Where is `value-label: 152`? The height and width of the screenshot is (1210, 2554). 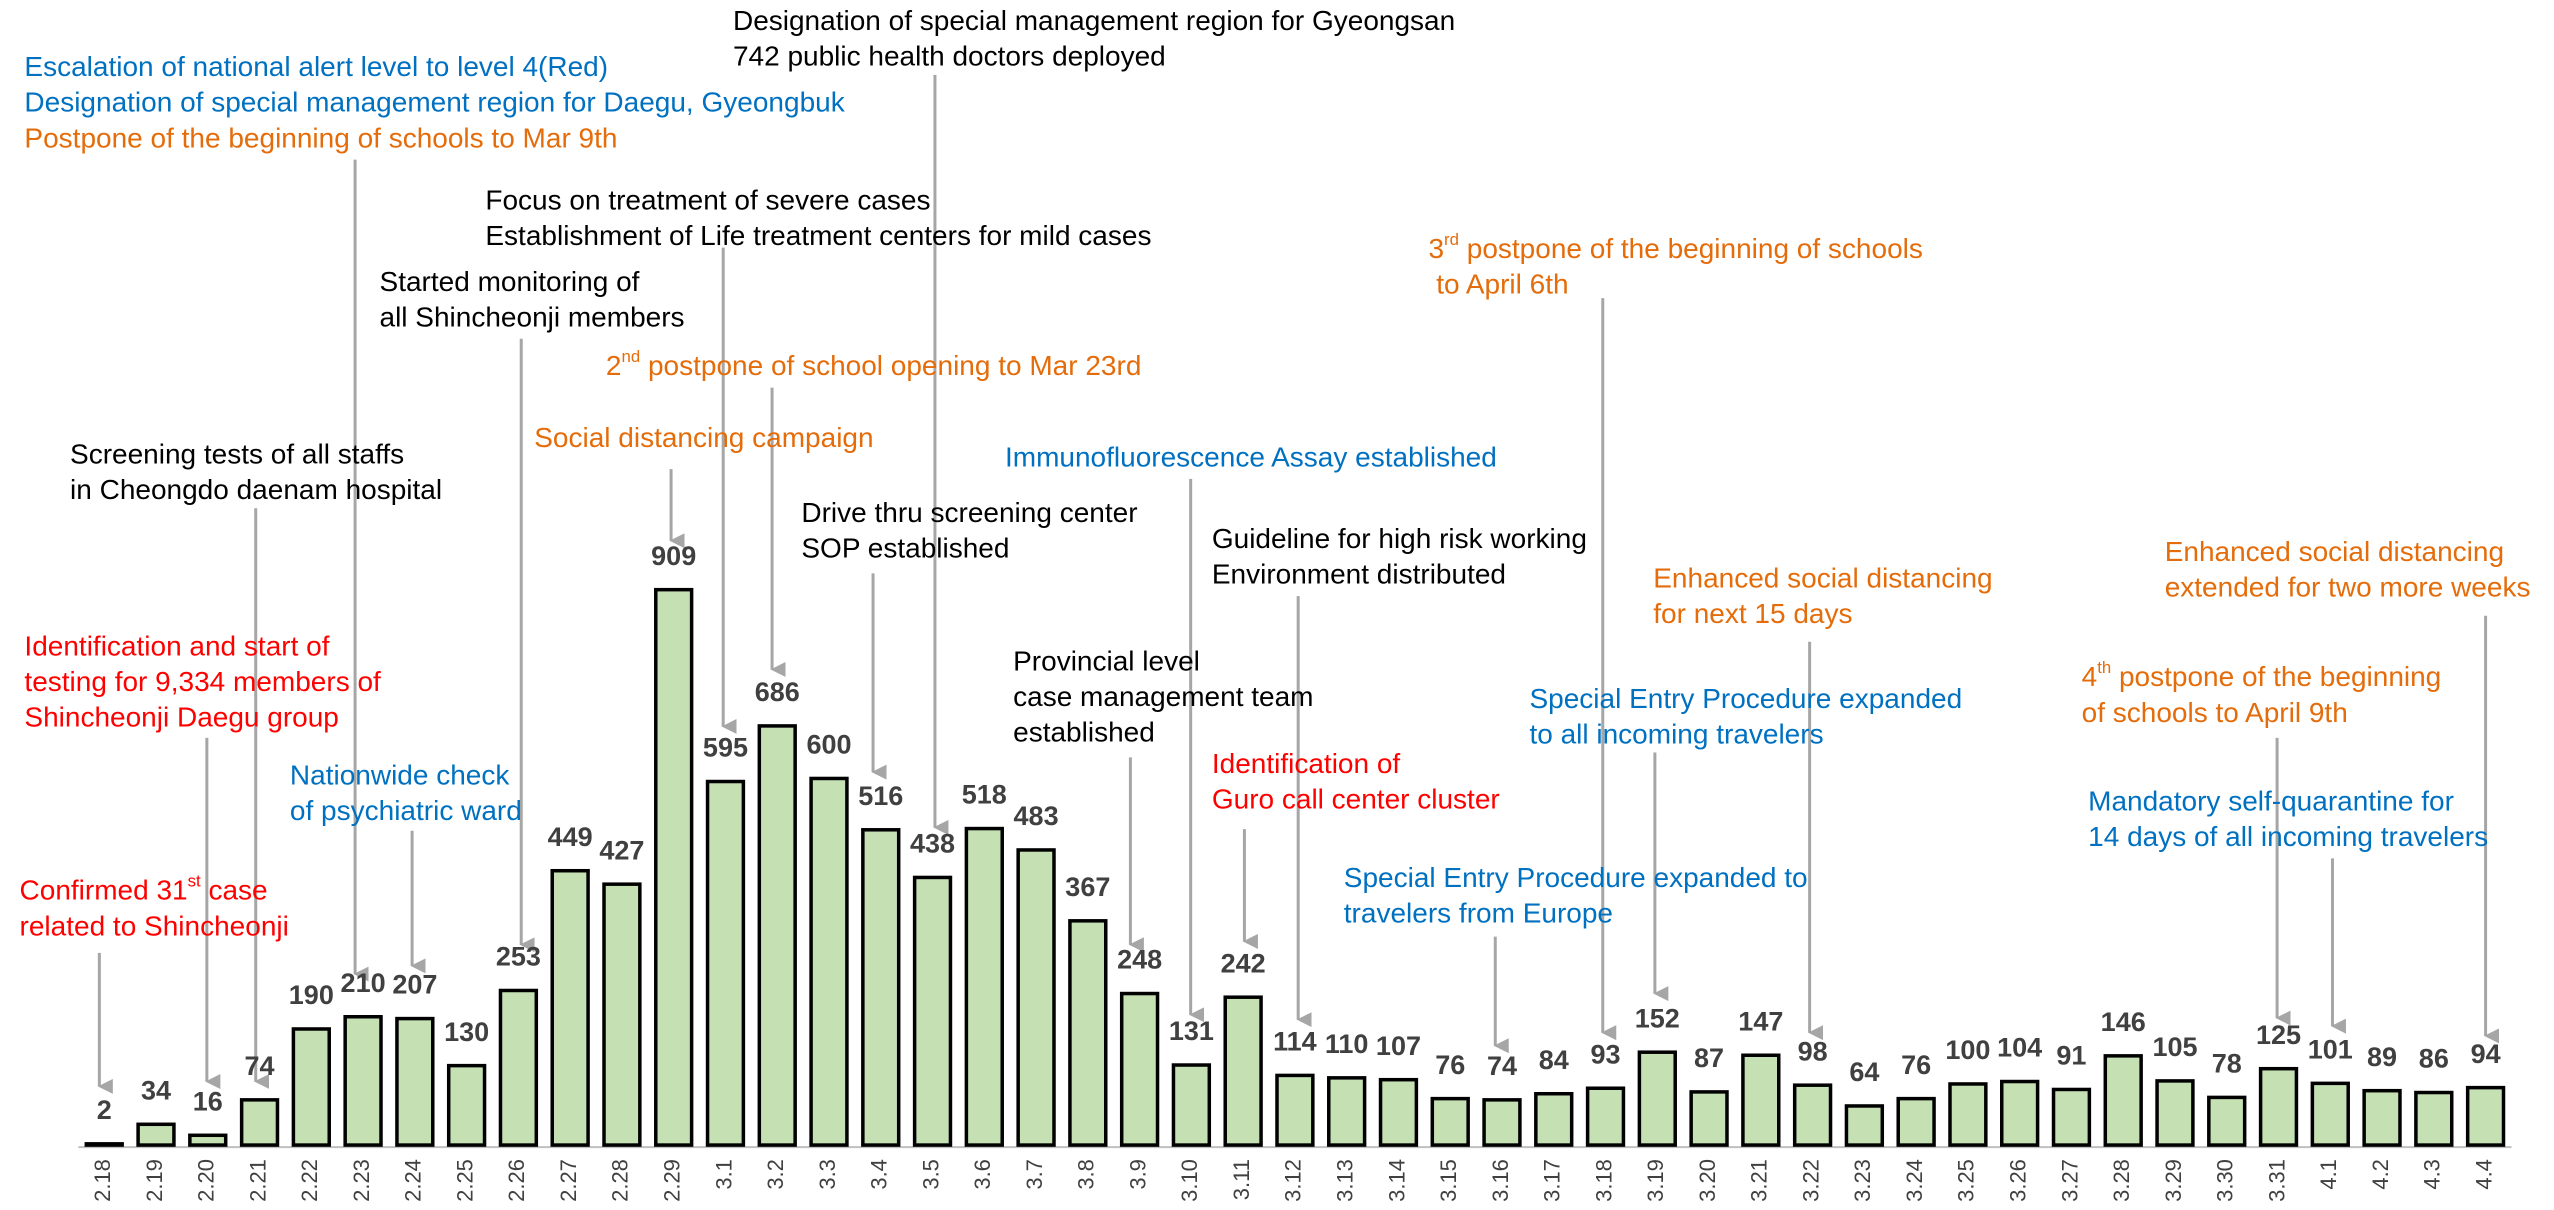 value-label: 152 is located at coordinates (1657, 1018).